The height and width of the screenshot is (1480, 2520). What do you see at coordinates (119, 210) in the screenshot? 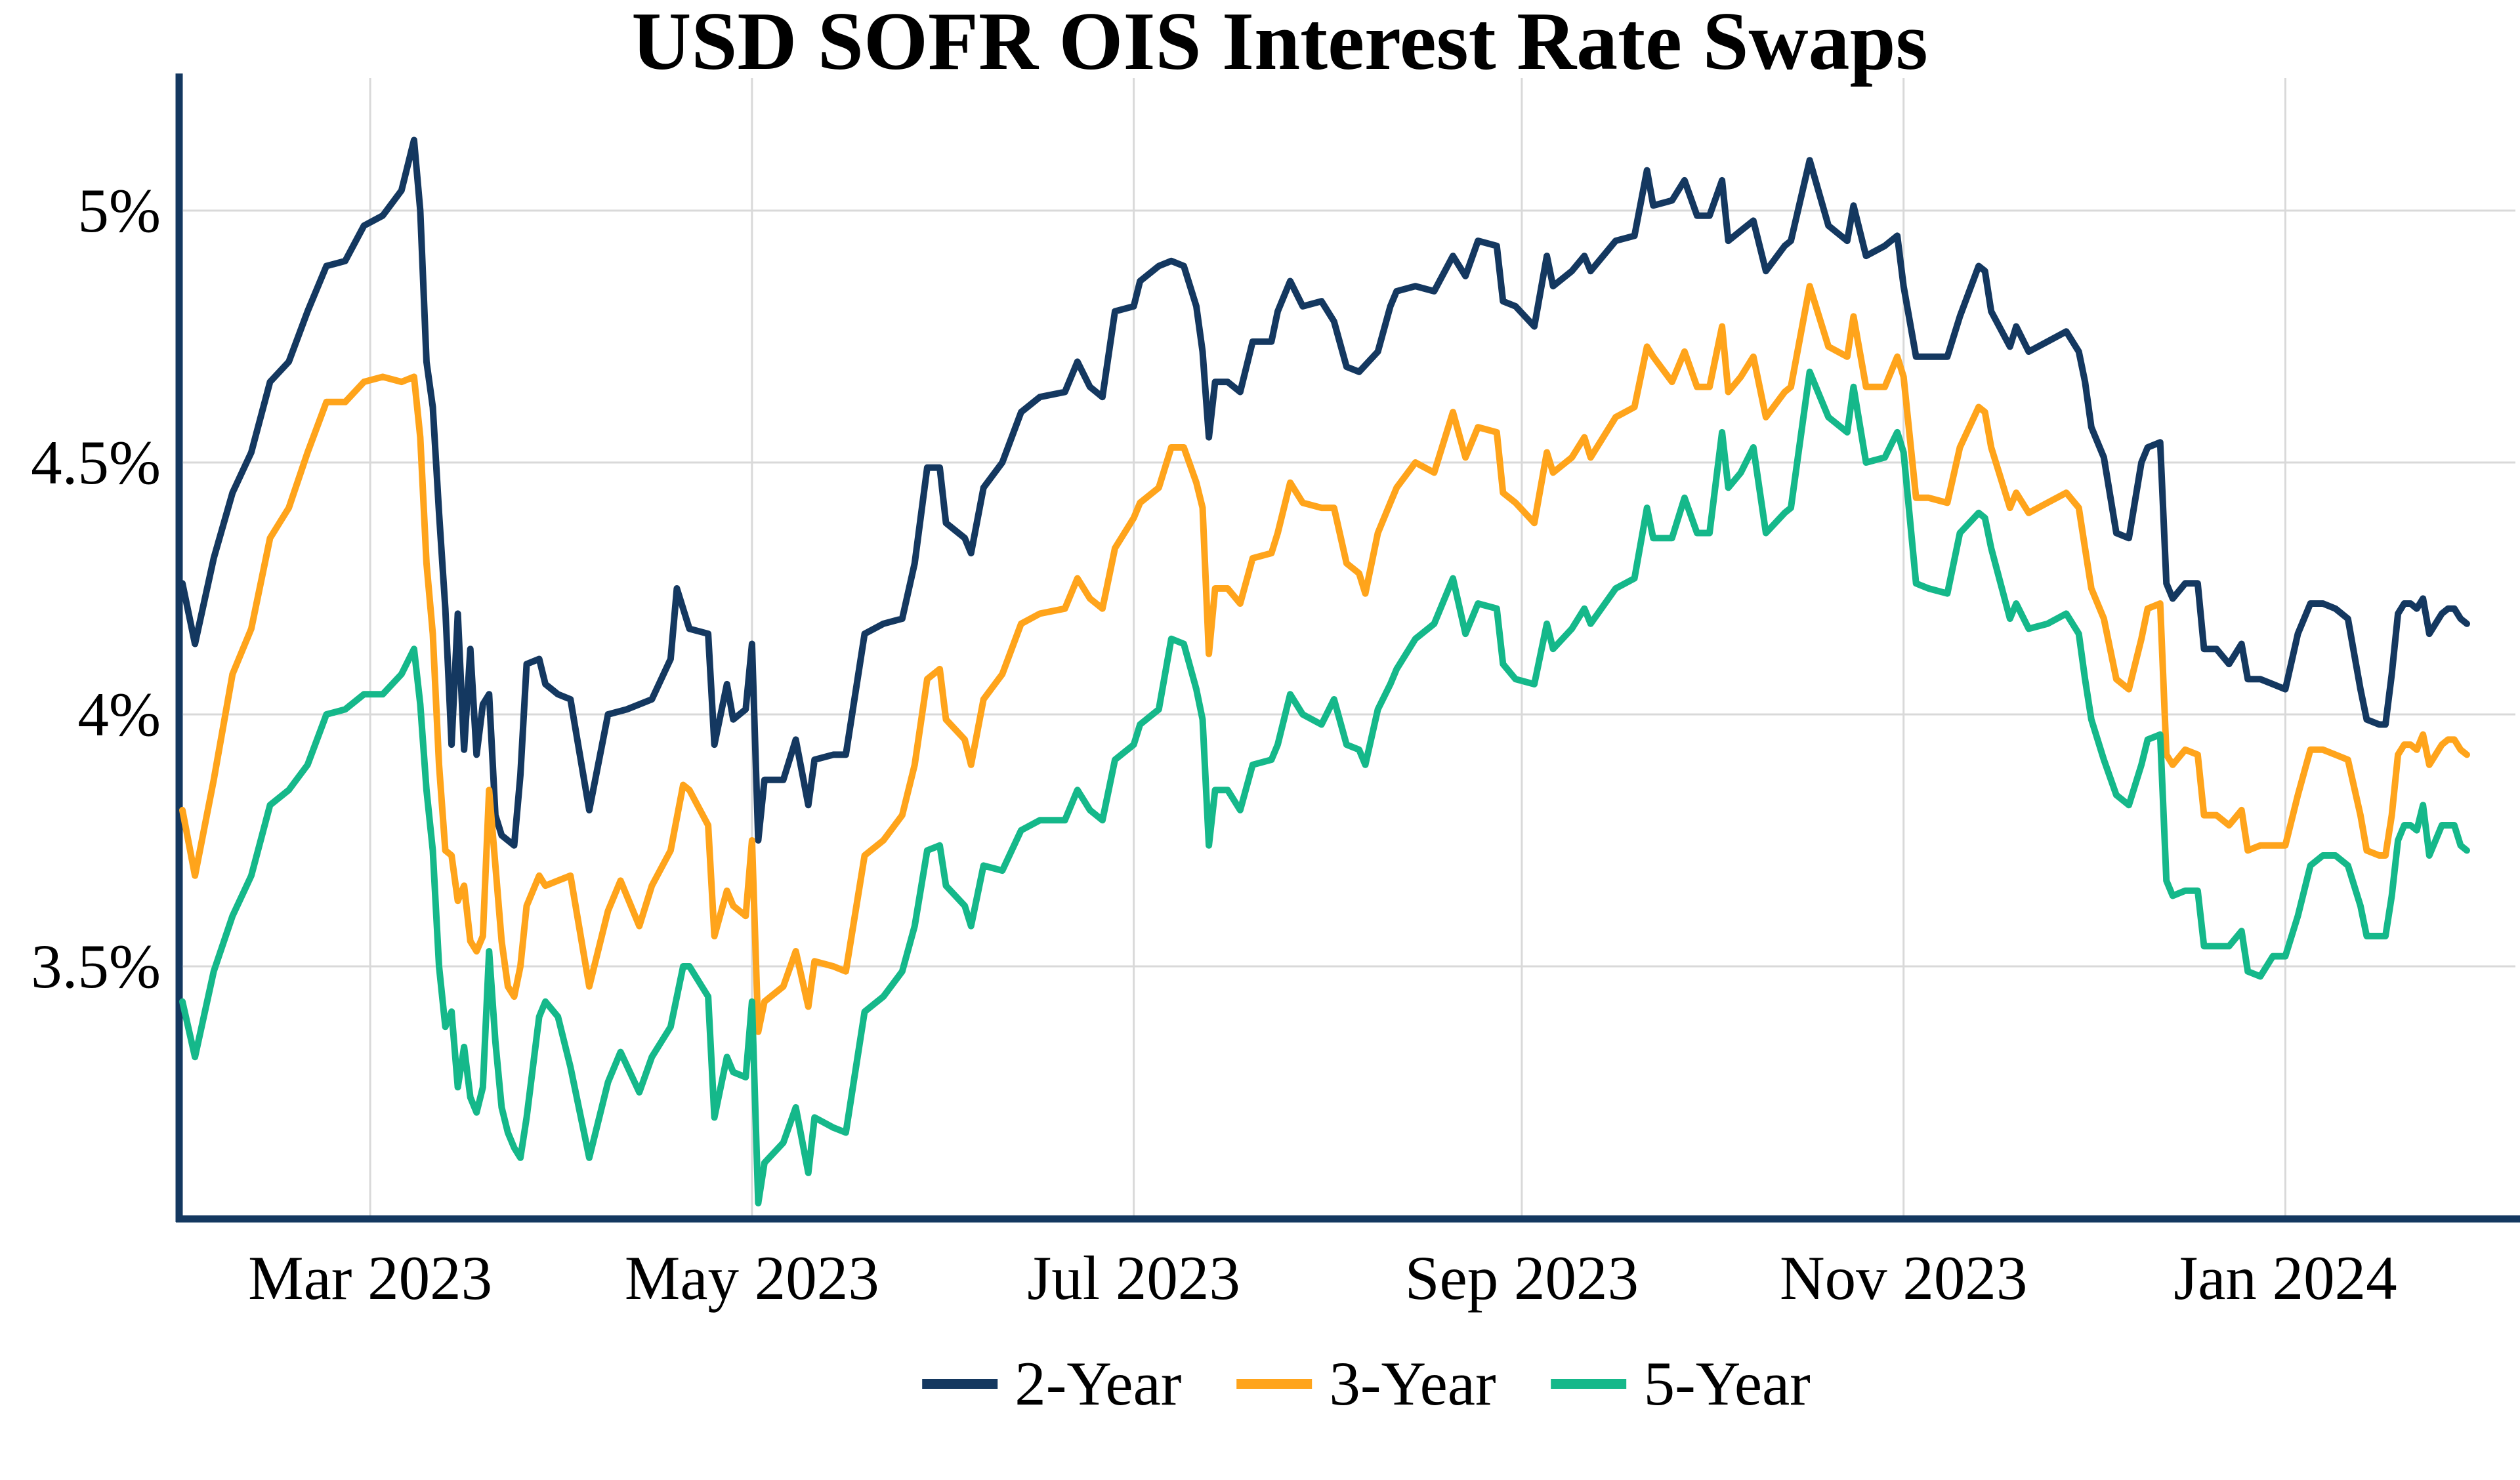
I see `y-tick-label: 5%` at bounding box center [119, 210].